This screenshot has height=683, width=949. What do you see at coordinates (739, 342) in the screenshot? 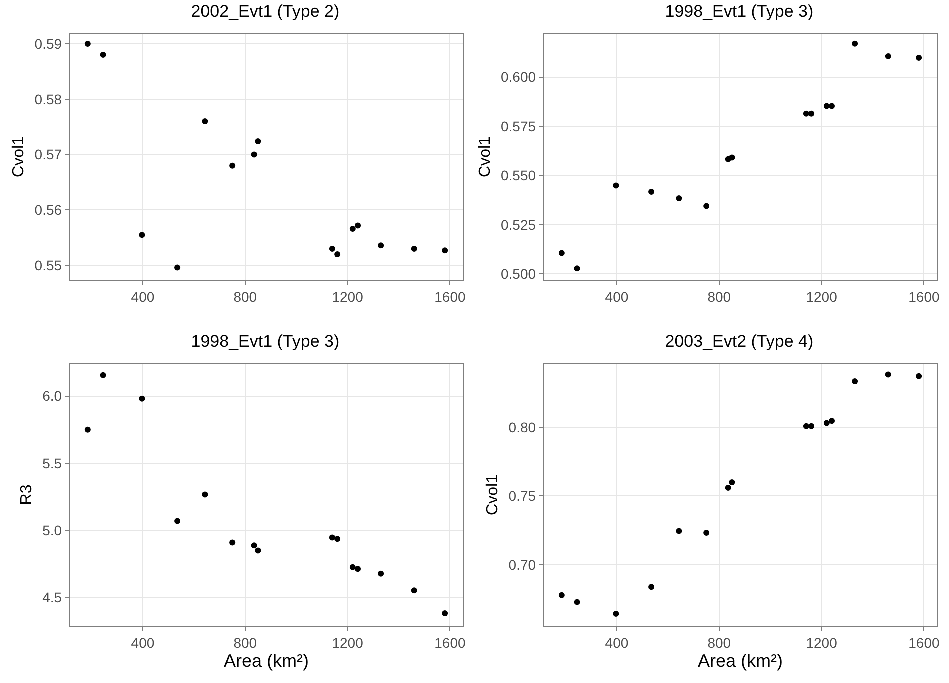
I see `chart-title: 2003_Evt2 (Type 4)` at bounding box center [739, 342].